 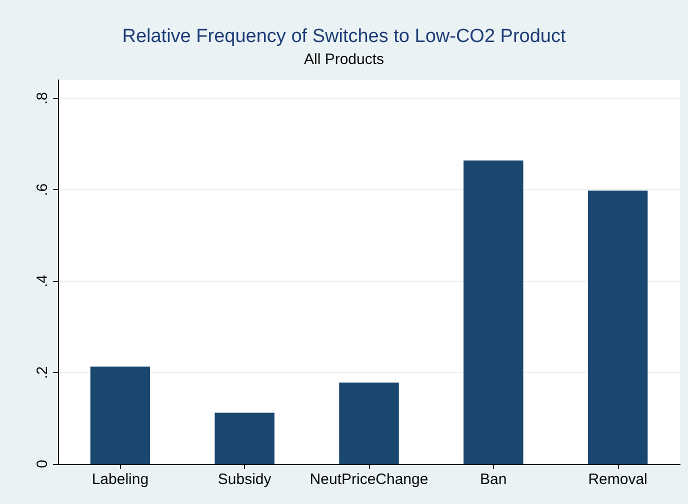 I want to click on y-tick-label: .8, so click(x=42, y=98).